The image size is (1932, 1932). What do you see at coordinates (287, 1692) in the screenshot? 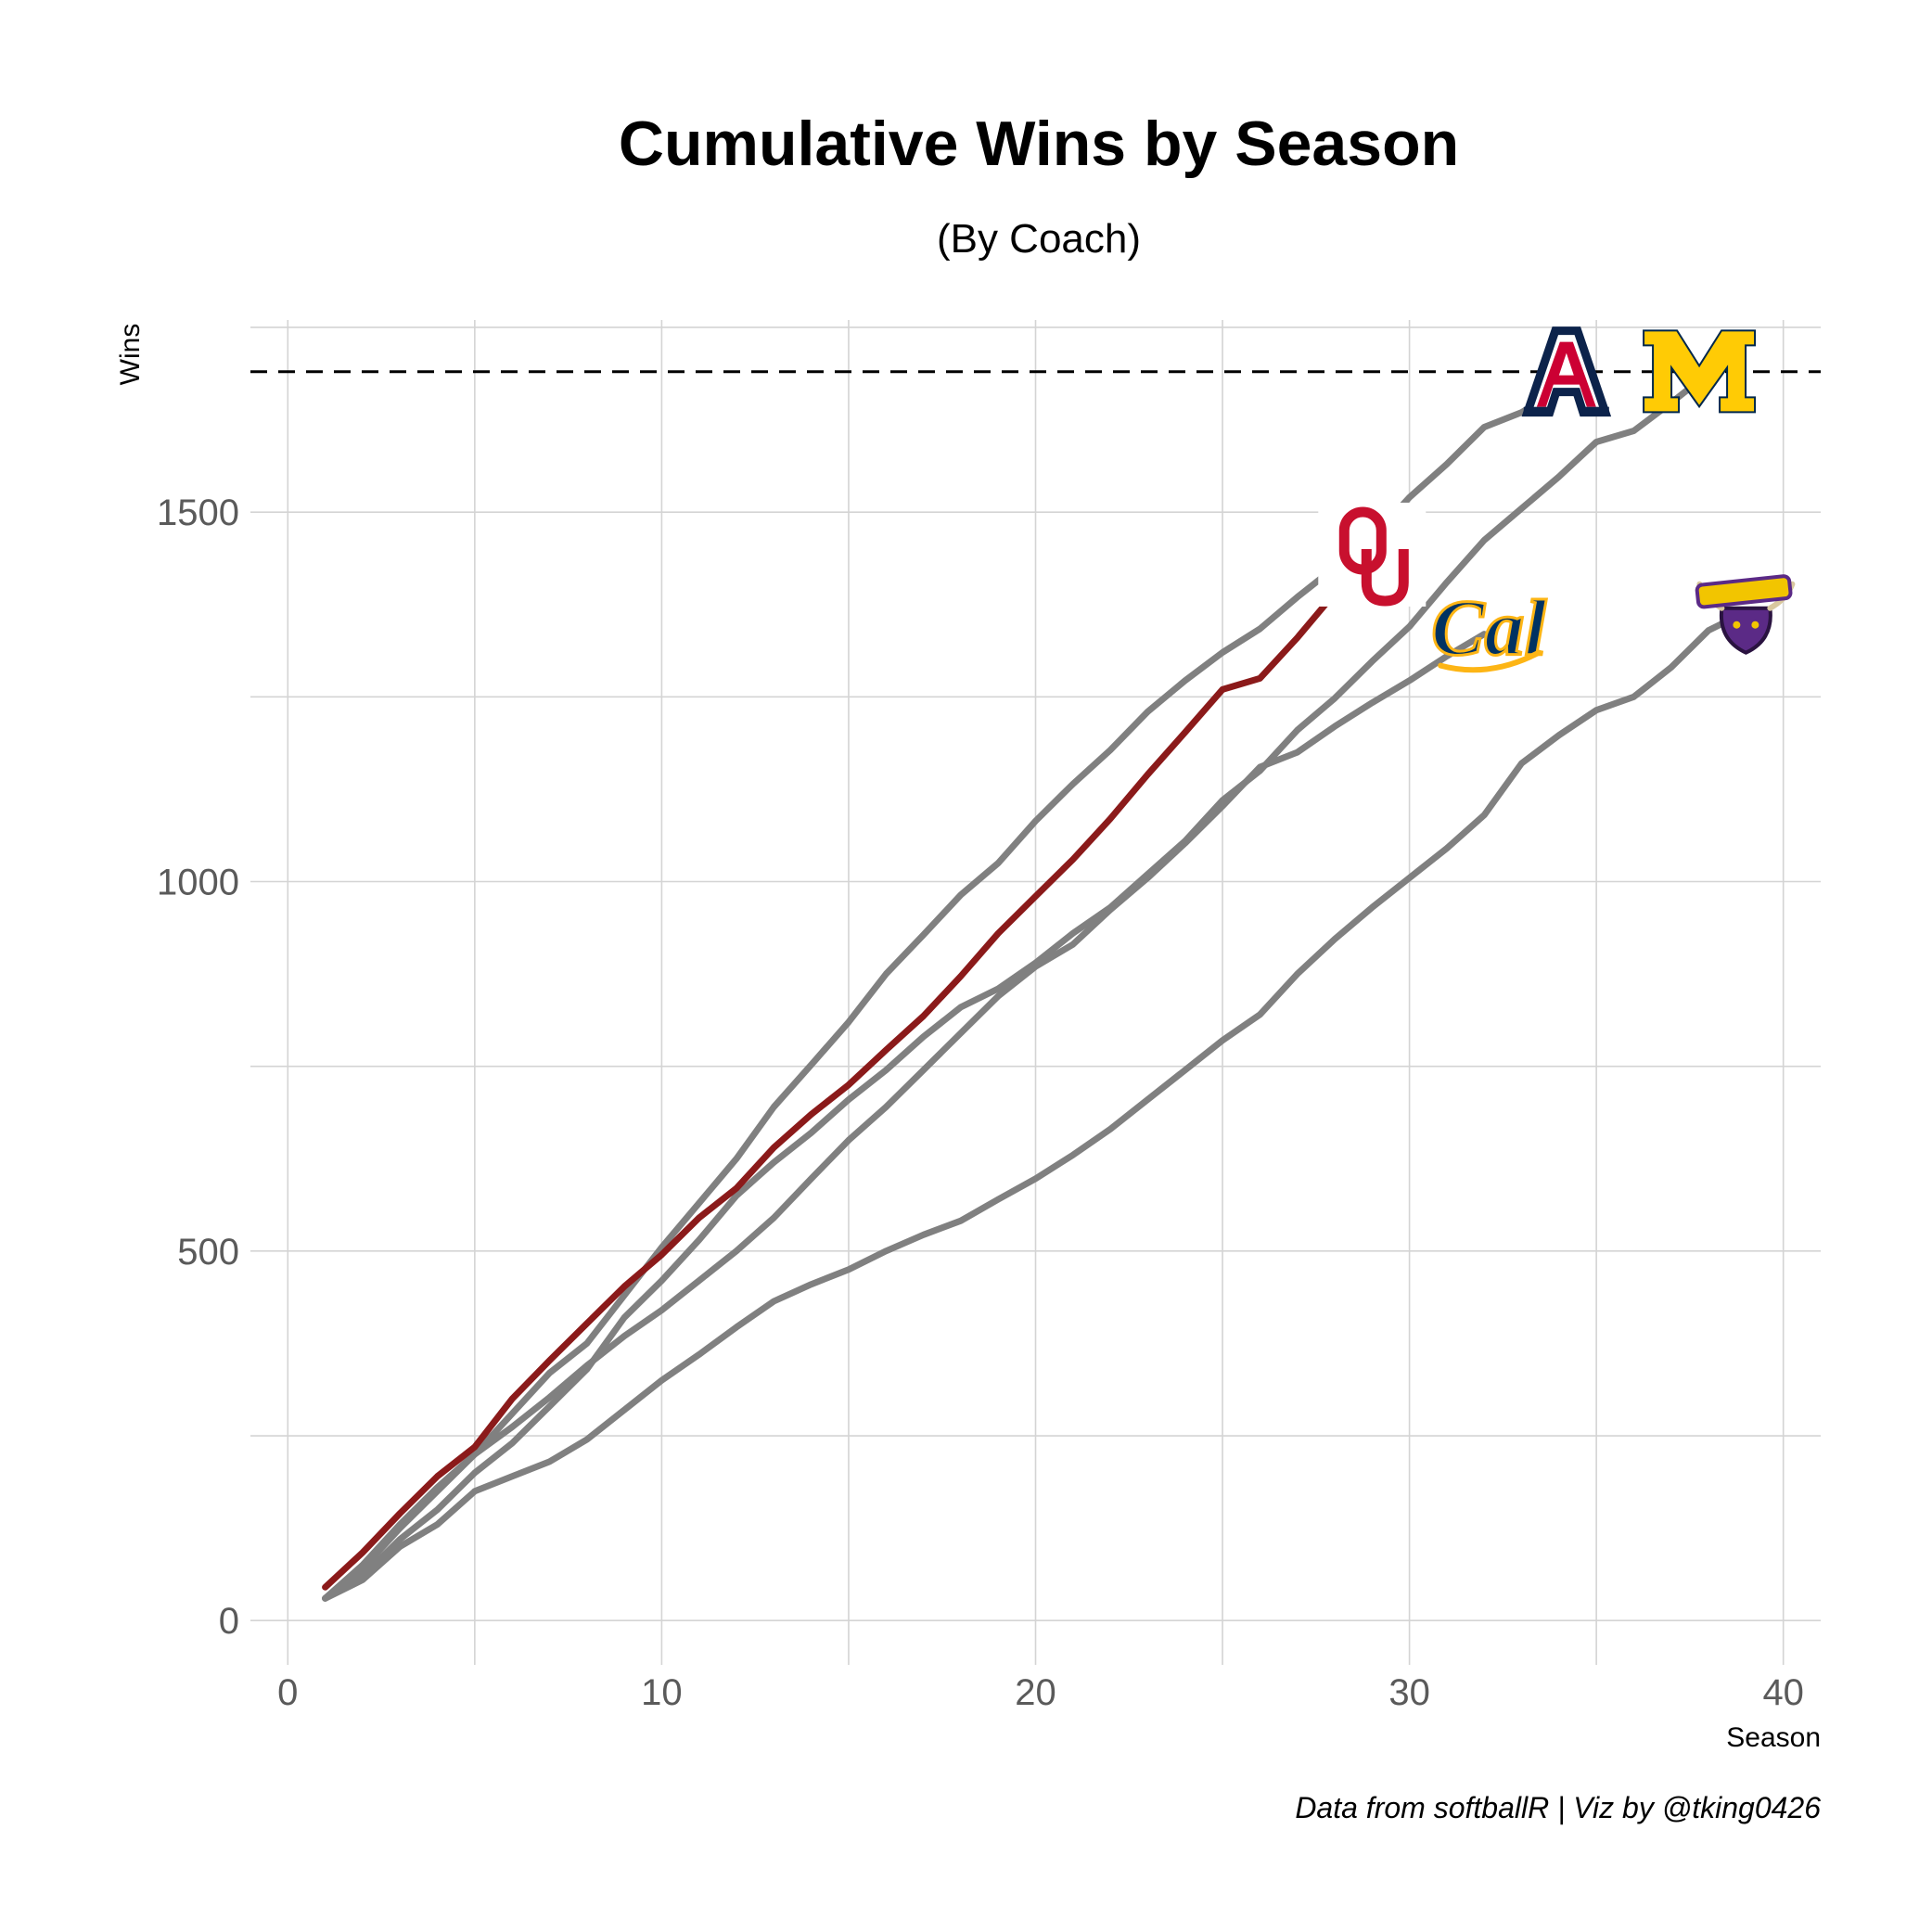
I see `x-tick-label: 0` at bounding box center [287, 1692].